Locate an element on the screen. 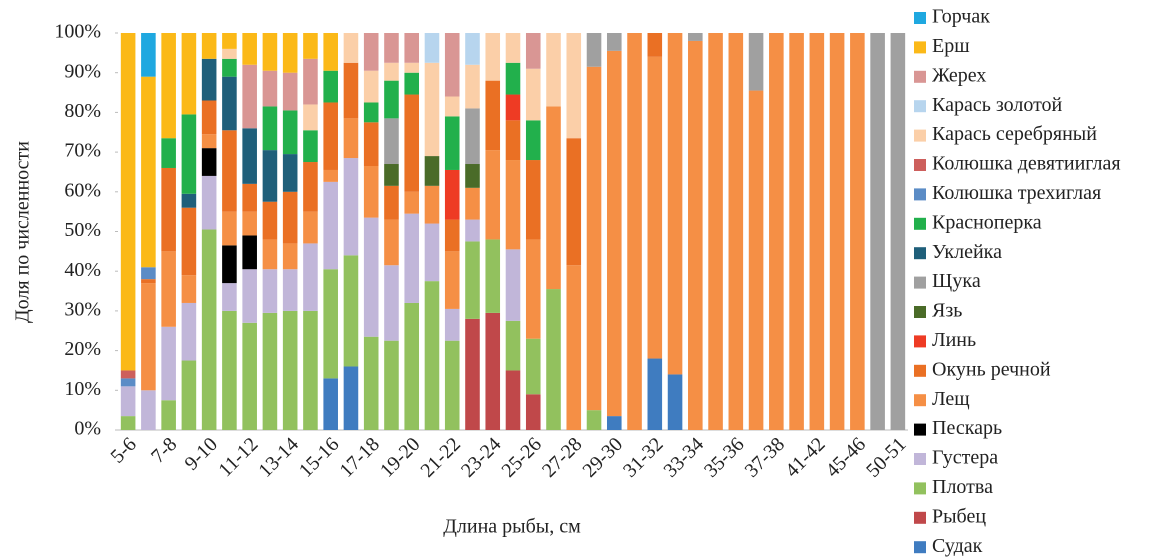 The image size is (1163, 558). x-tick-label: 25-26 is located at coordinates (521, 457).